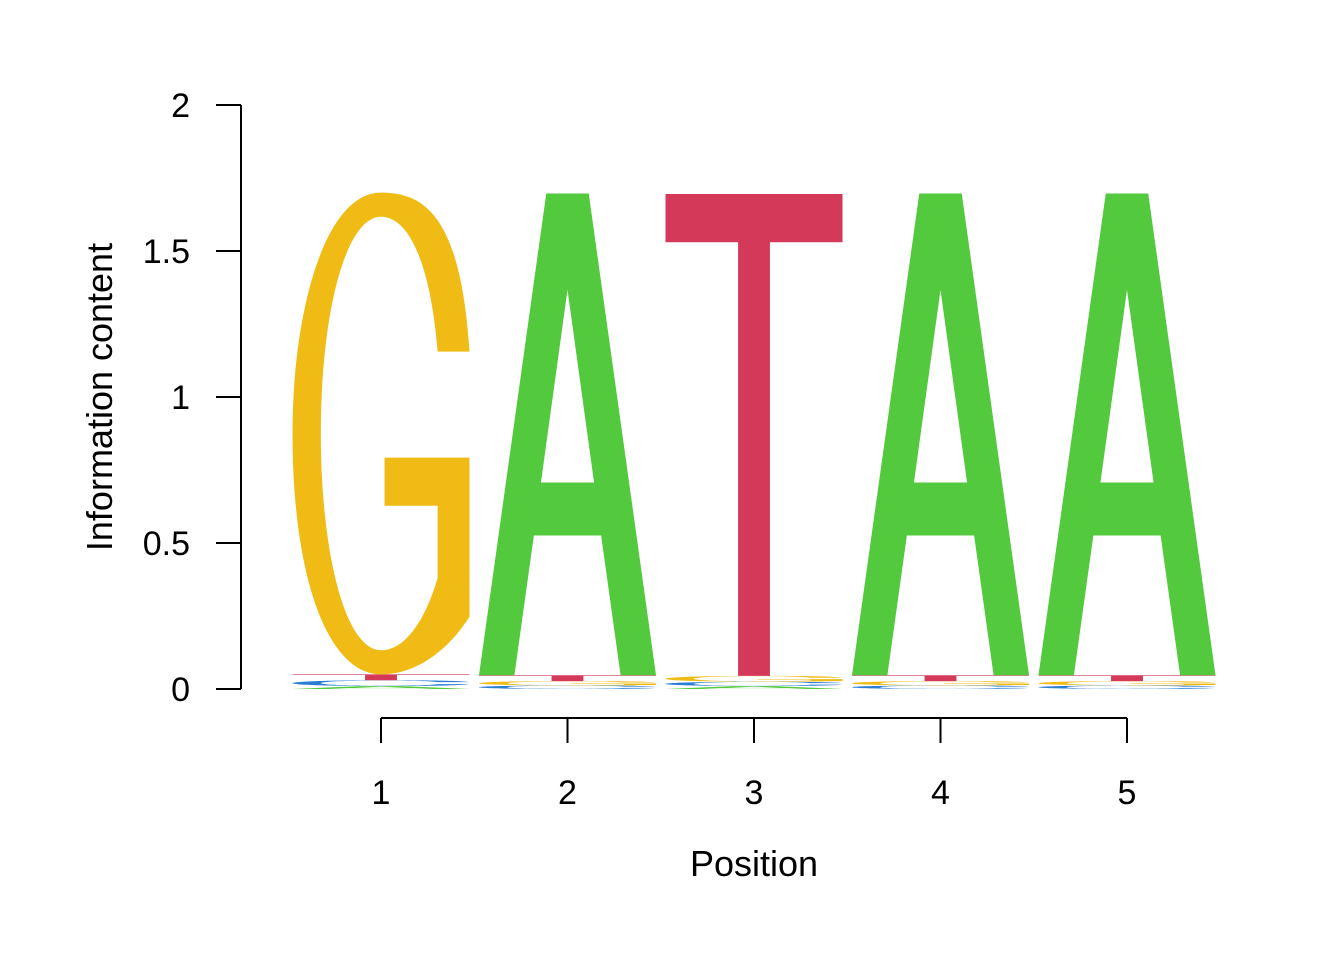  Describe the element at coordinates (166, 252) in the screenshot. I see `y-tick-label: 1.5` at that location.